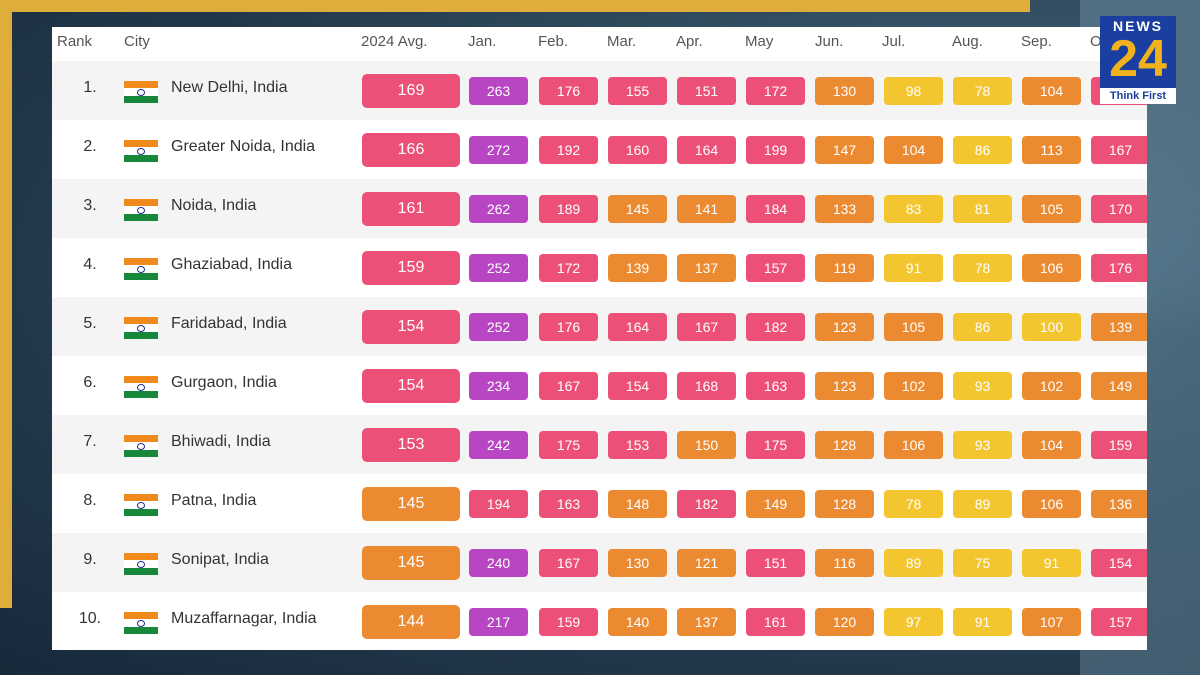 The image size is (1200, 675). What do you see at coordinates (637, 445) in the screenshot?
I see `month-value-badge: 153` at bounding box center [637, 445].